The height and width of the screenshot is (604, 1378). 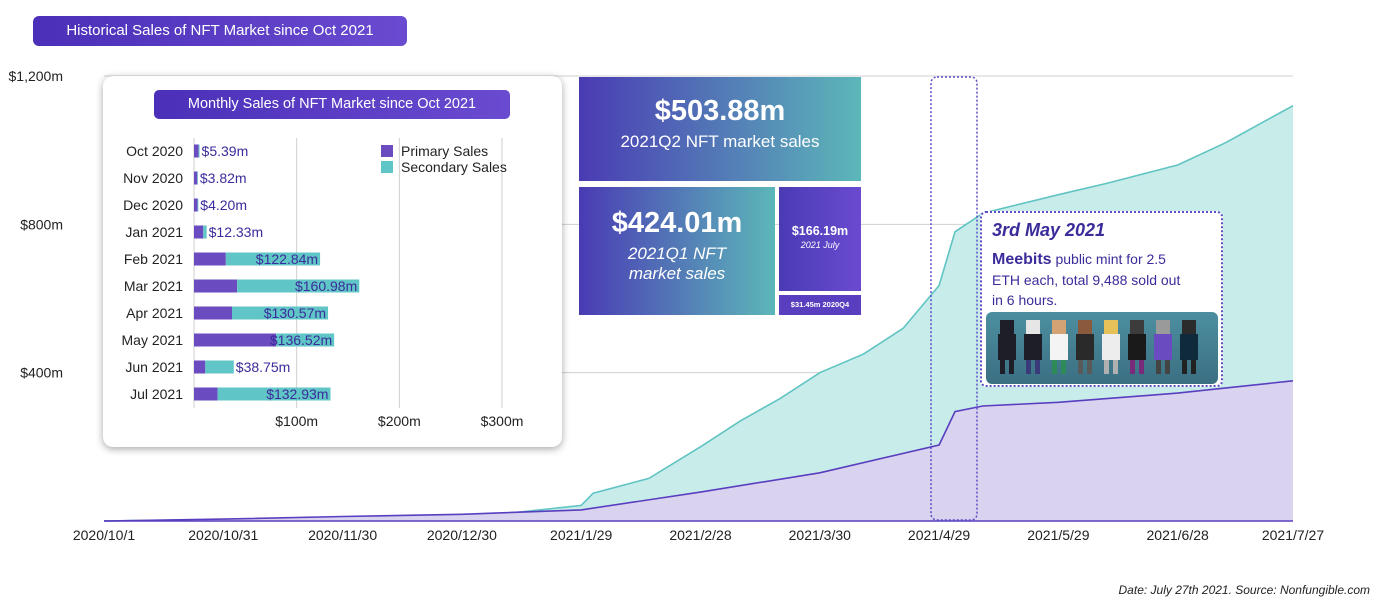 I want to click on meebits-figures-icon, so click(x=1098, y=347).